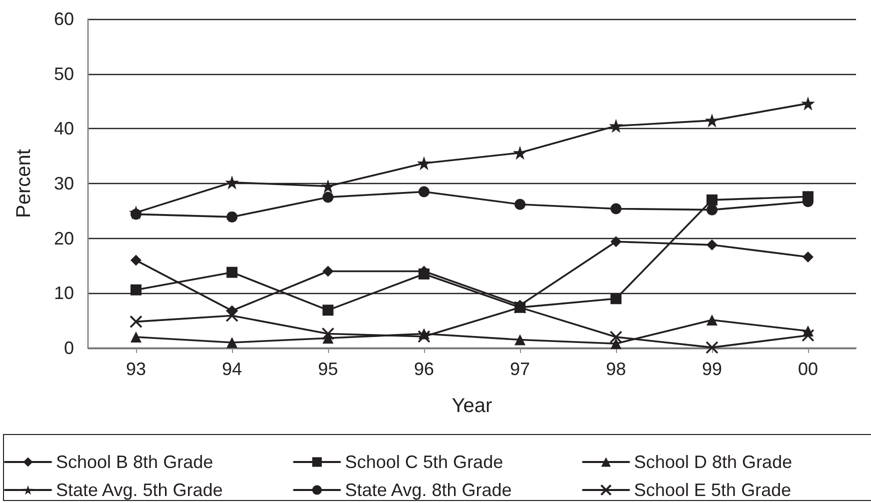  I want to click on y-axis-title: Percent, so click(24, 183).